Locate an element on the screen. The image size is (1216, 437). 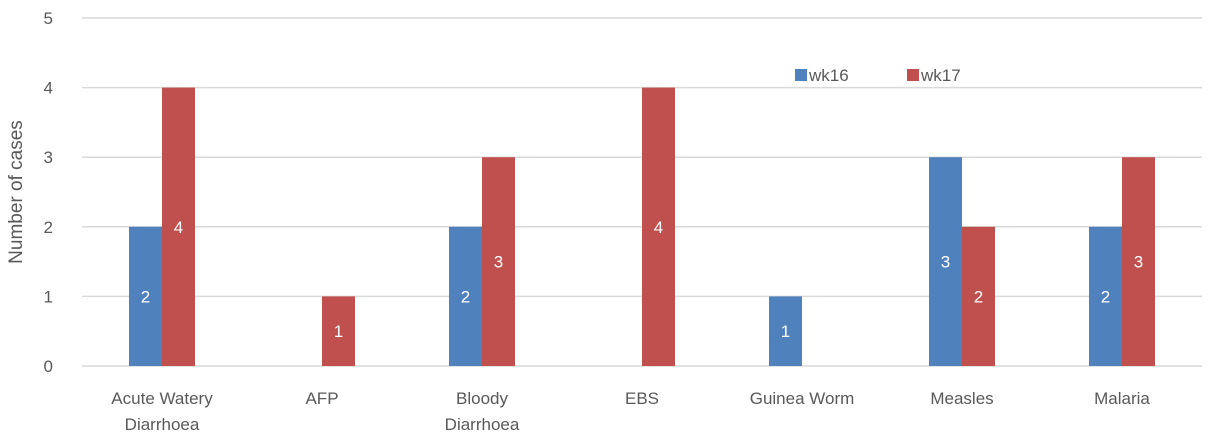
x-category-label: Malaria is located at coordinates (1122, 398).